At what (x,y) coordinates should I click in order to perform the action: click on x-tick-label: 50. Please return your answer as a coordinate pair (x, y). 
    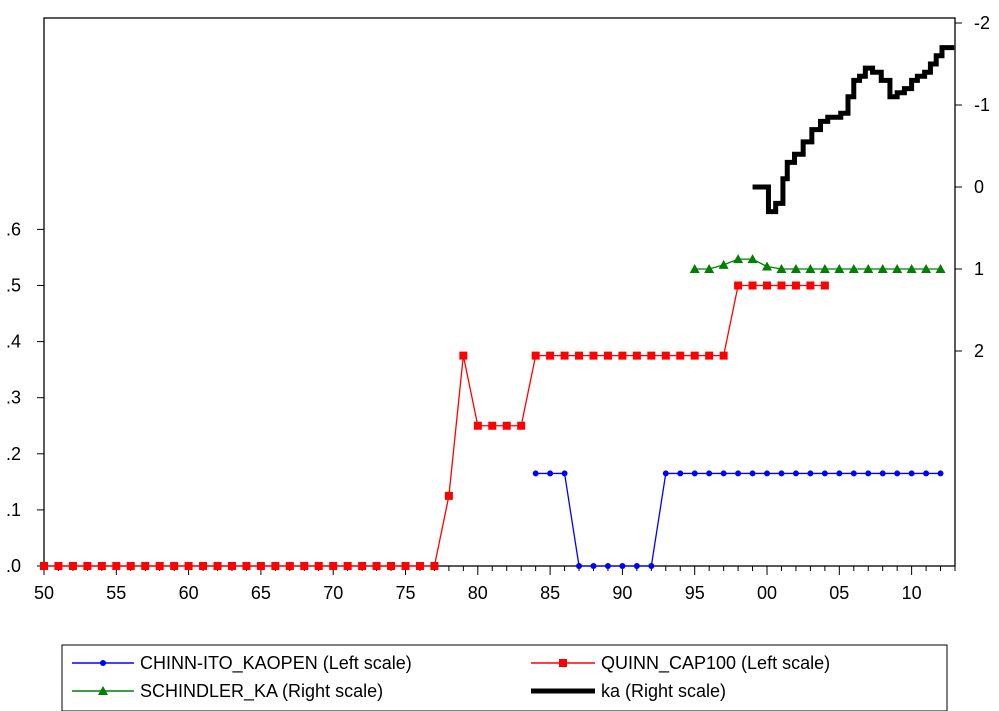
    Looking at the image, I should click on (44, 593).